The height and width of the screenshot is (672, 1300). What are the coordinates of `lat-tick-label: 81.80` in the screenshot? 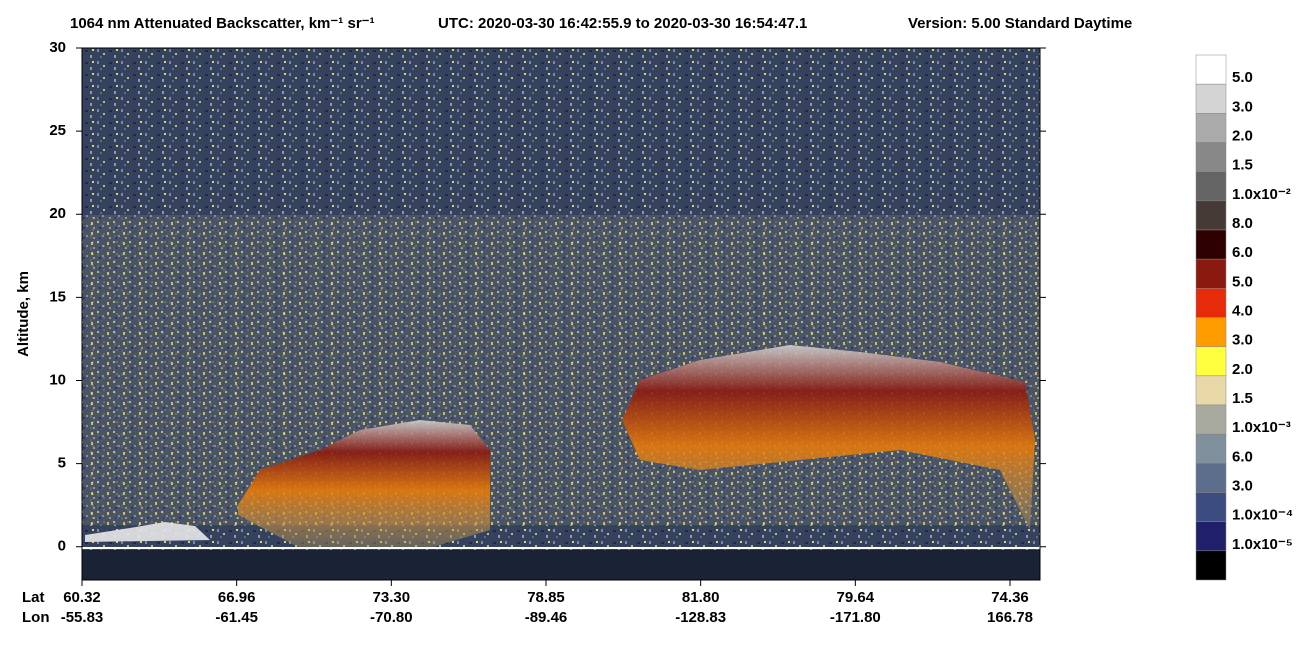 It's located at (701, 597).